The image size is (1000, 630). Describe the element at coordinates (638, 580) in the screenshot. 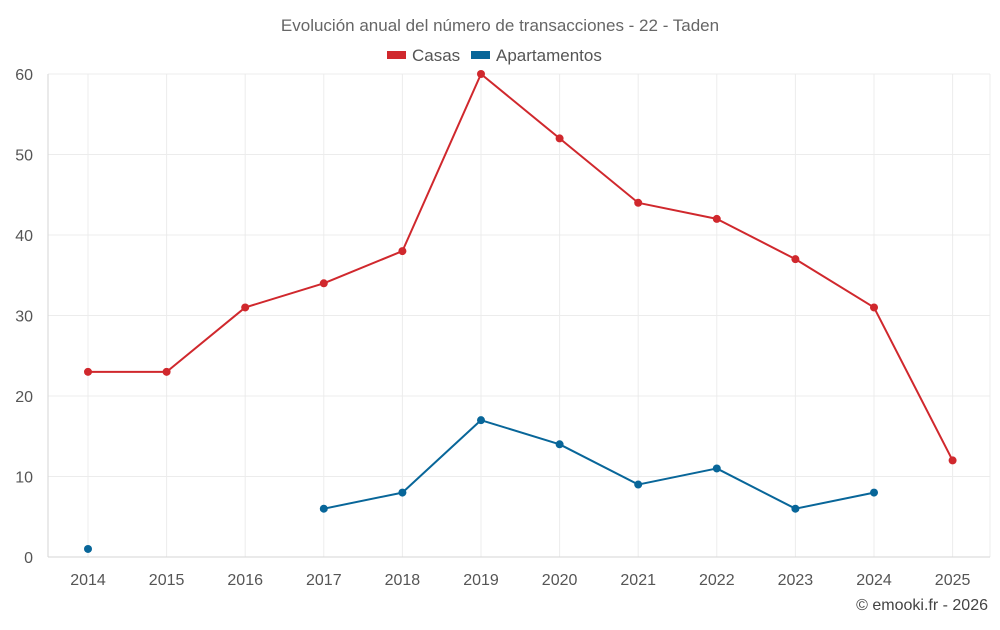

I see `x-tick-label: 2021` at that location.